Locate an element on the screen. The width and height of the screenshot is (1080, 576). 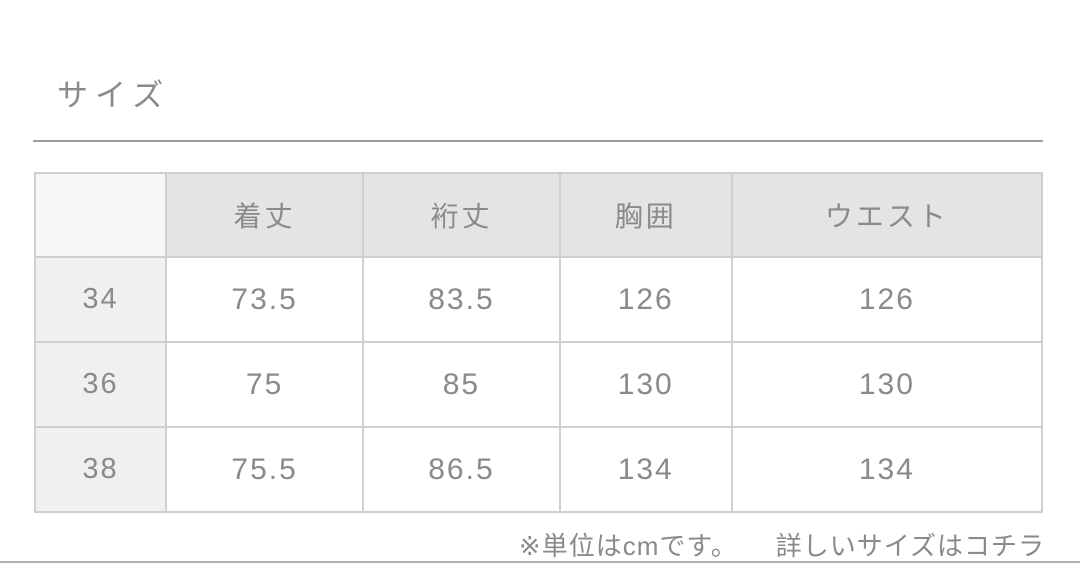
value-cell: 86.5 is located at coordinates (461, 469).